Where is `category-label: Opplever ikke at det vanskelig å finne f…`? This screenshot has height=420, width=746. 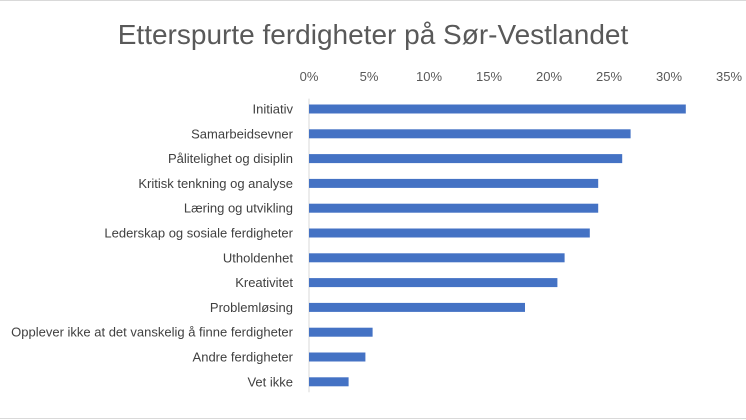 category-label: Opplever ikke at det vanskelig å finne f… is located at coordinates (152, 332).